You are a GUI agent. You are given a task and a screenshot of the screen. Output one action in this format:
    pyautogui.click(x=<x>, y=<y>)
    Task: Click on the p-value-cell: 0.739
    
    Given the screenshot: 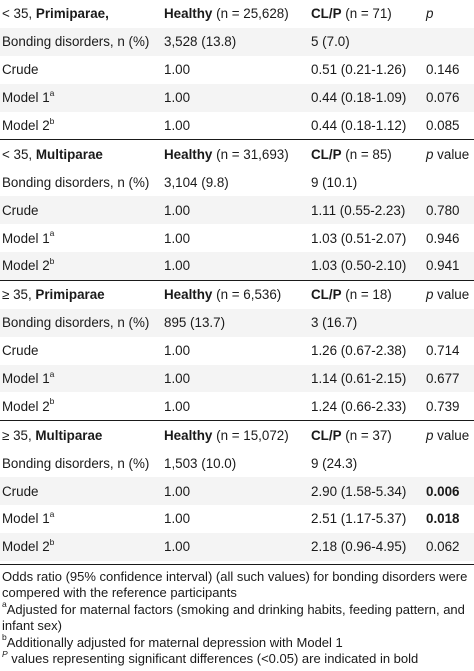 What is the action you would take?
    pyautogui.click(x=449, y=406)
    